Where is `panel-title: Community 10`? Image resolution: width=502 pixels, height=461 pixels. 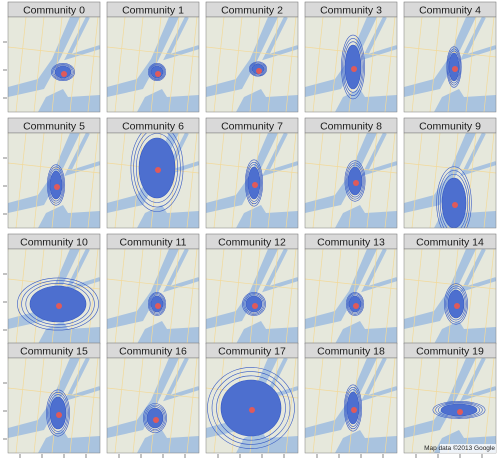
panel-title: Community 10 is located at coordinates (54, 242).